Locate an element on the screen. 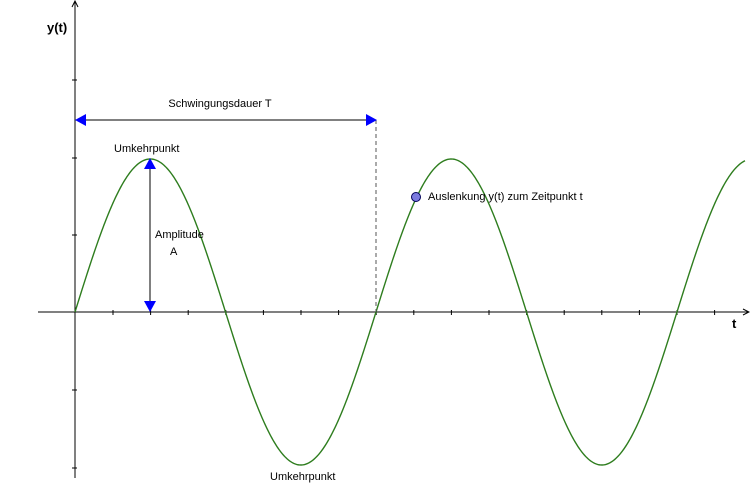 Image resolution: width=750 pixels, height=492 pixels. x-axis-arrowhead is located at coordinates (746, 312).